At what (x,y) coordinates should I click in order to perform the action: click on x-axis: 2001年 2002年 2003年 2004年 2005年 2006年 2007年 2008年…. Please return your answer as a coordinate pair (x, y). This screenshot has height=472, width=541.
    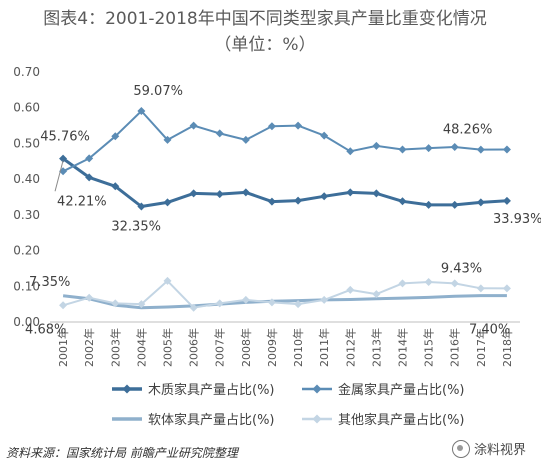
    Looking at the image, I should click on (285, 344).